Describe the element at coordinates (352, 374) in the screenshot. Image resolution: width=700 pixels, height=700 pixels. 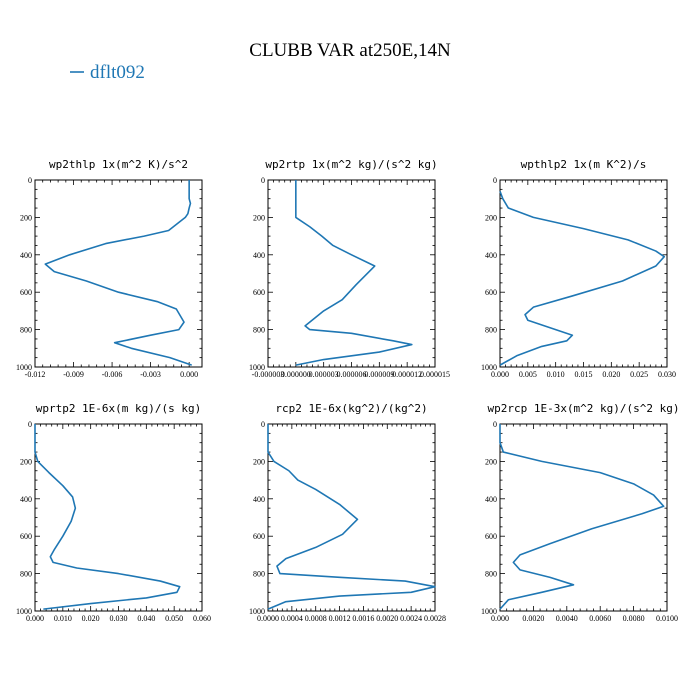
I see `x-tick-label: 0.000006` at that location.